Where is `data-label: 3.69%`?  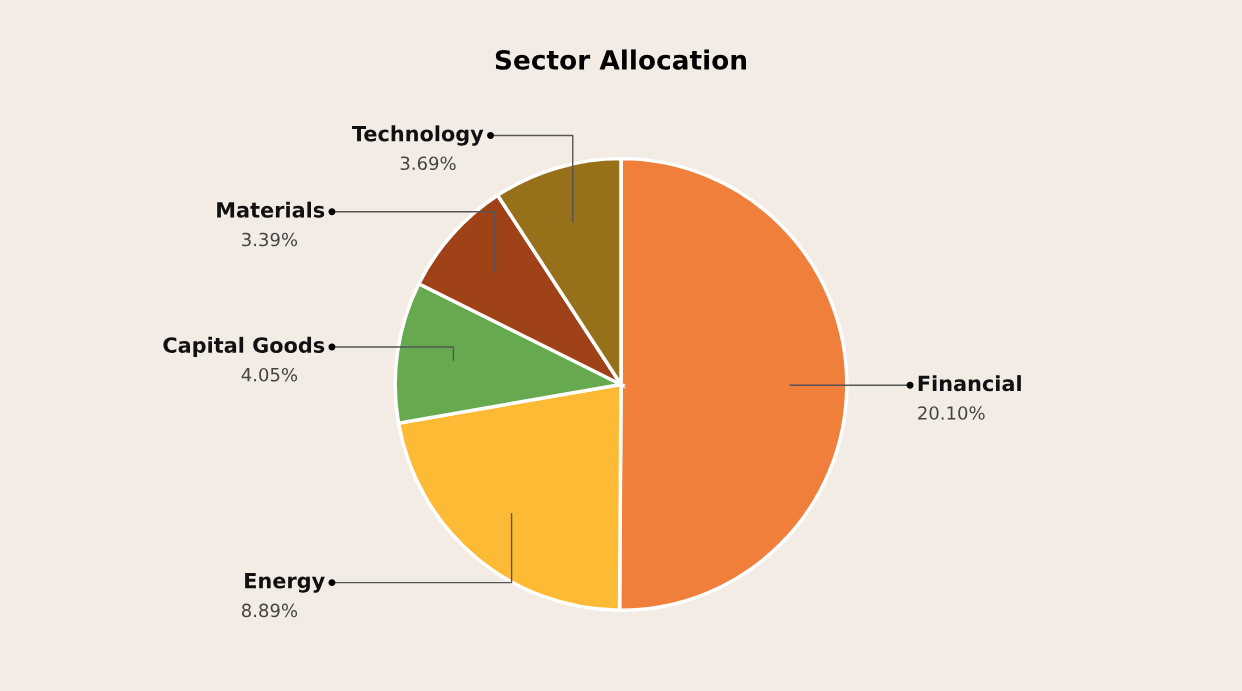
data-label: 3.69% is located at coordinates (428, 163).